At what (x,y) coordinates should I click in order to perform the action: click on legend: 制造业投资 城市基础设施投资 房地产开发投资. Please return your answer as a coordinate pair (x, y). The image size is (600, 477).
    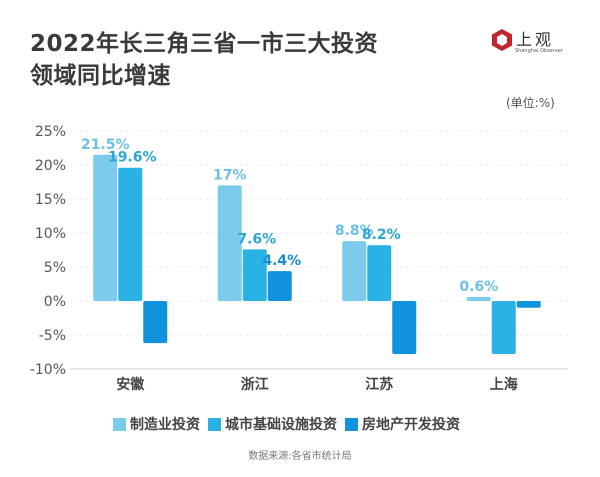
    Looking at the image, I should click on (286, 424).